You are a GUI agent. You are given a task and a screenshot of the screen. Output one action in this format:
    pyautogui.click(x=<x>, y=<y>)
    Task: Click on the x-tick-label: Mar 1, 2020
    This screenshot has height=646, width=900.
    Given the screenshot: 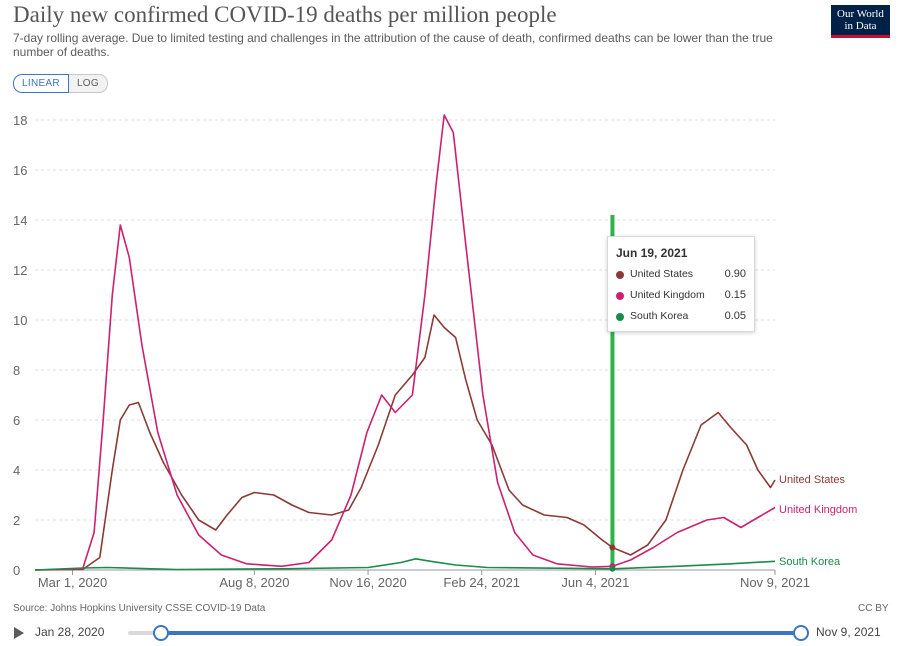 What is the action you would take?
    pyautogui.click(x=72, y=582)
    